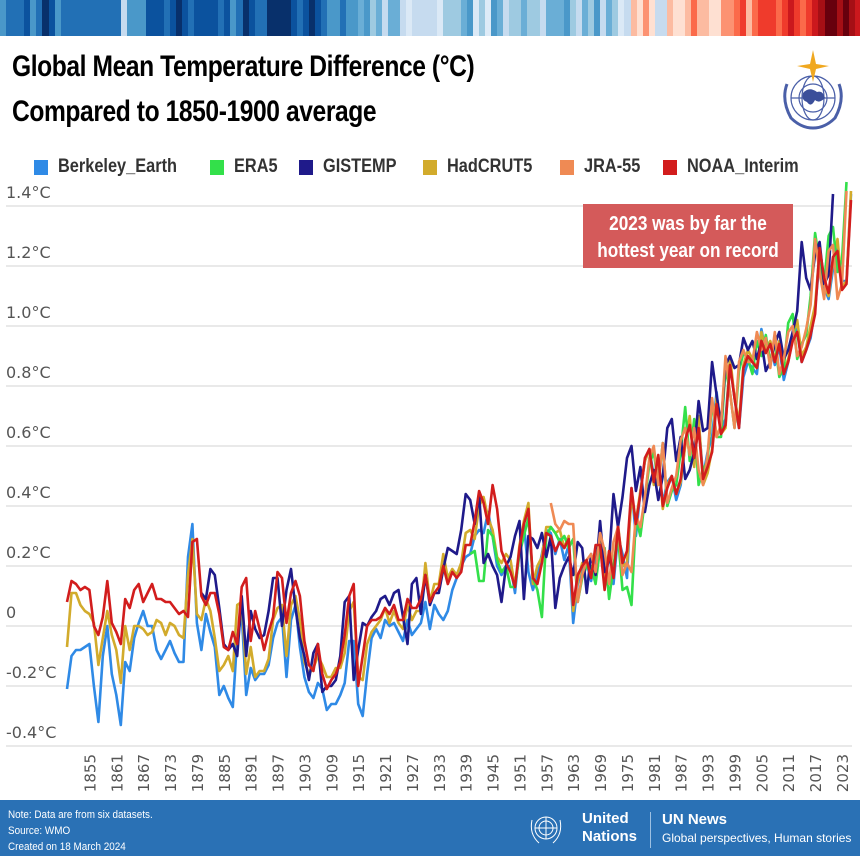 This screenshot has height=856, width=860. What do you see at coordinates (28, 312) in the screenshot?
I see `y-tick-label: 1.0°C` at bounding box center [28, 312].